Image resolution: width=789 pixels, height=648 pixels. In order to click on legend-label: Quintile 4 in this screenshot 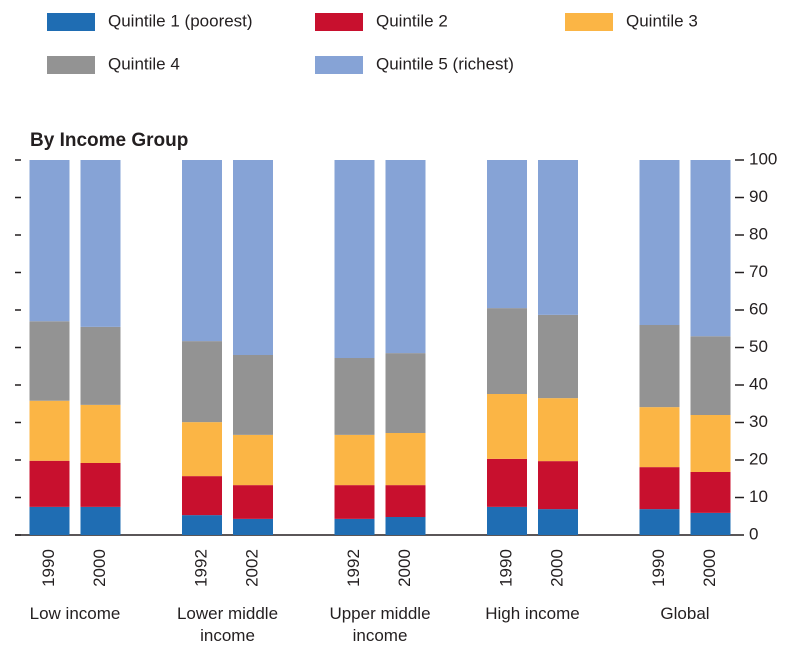, I will do `click(144, 63)`.